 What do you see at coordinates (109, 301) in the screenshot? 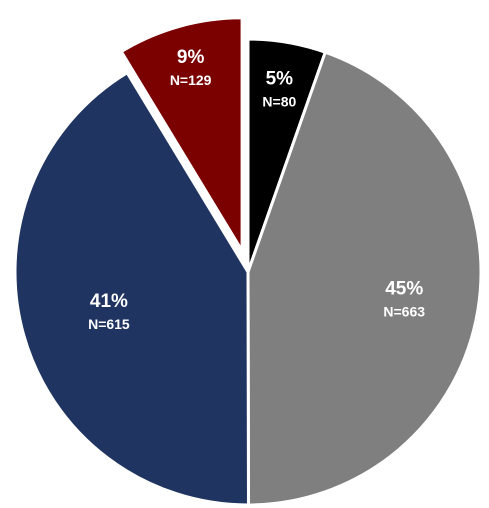
I see `slice-percent-label-2: 41%` at bounding box center [109, 301].